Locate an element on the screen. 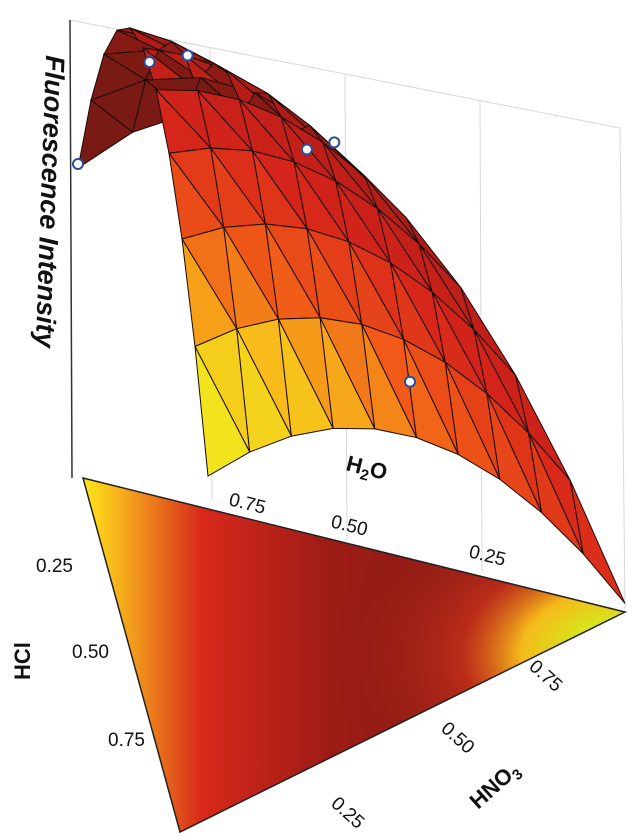 This screenshot has height=836, width=638. hno3-tick-label: 0.25 is located at coordinates (348, 813).